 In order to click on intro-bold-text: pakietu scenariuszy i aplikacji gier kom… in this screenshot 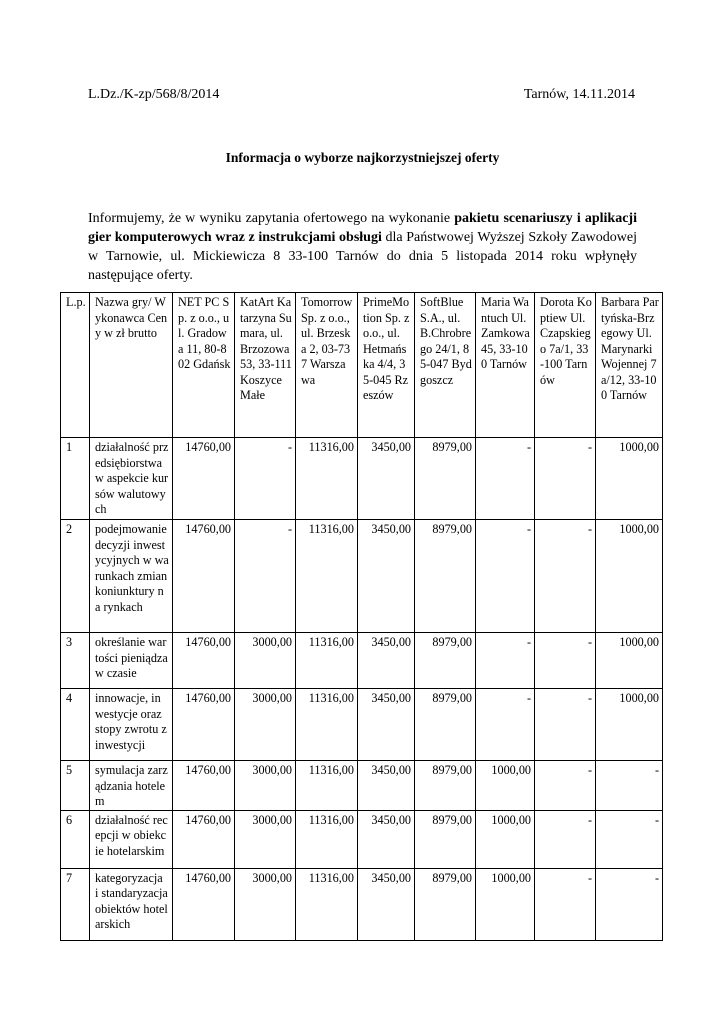, I will do `click(362, 228)`.